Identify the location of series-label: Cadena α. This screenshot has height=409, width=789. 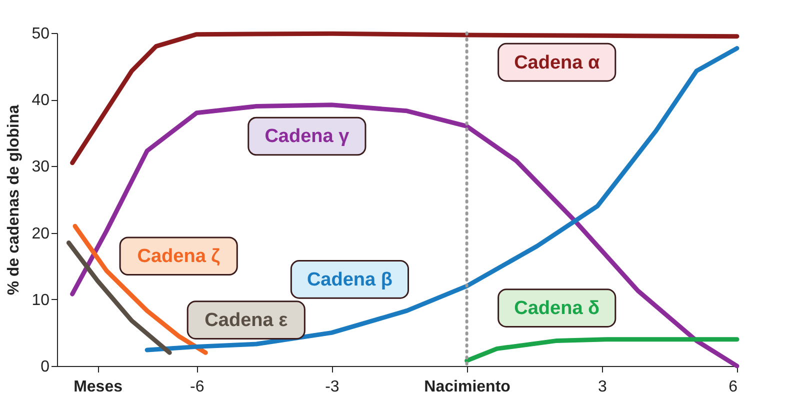
(557, 63).